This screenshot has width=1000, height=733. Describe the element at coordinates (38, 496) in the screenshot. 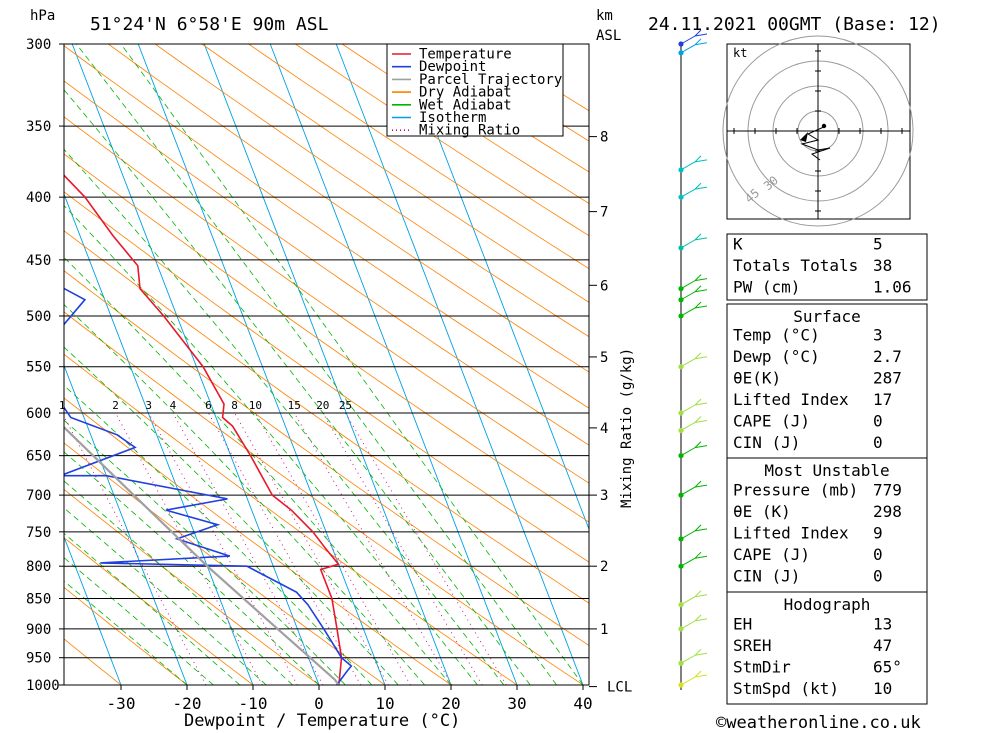

I see `pressure-tick-label: 700` at that location.